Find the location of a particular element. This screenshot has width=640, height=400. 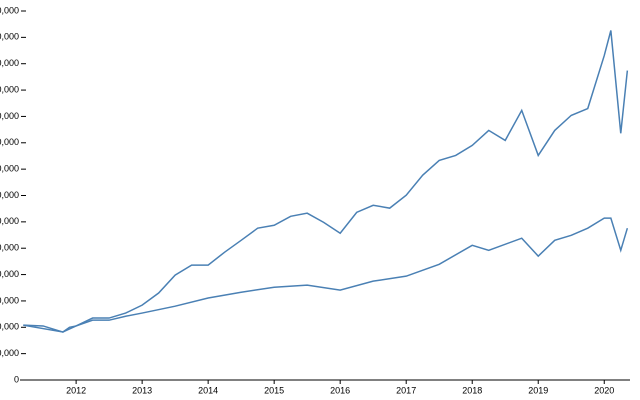

y-tick-label: 400,000 is located at coordinates (9, 274).